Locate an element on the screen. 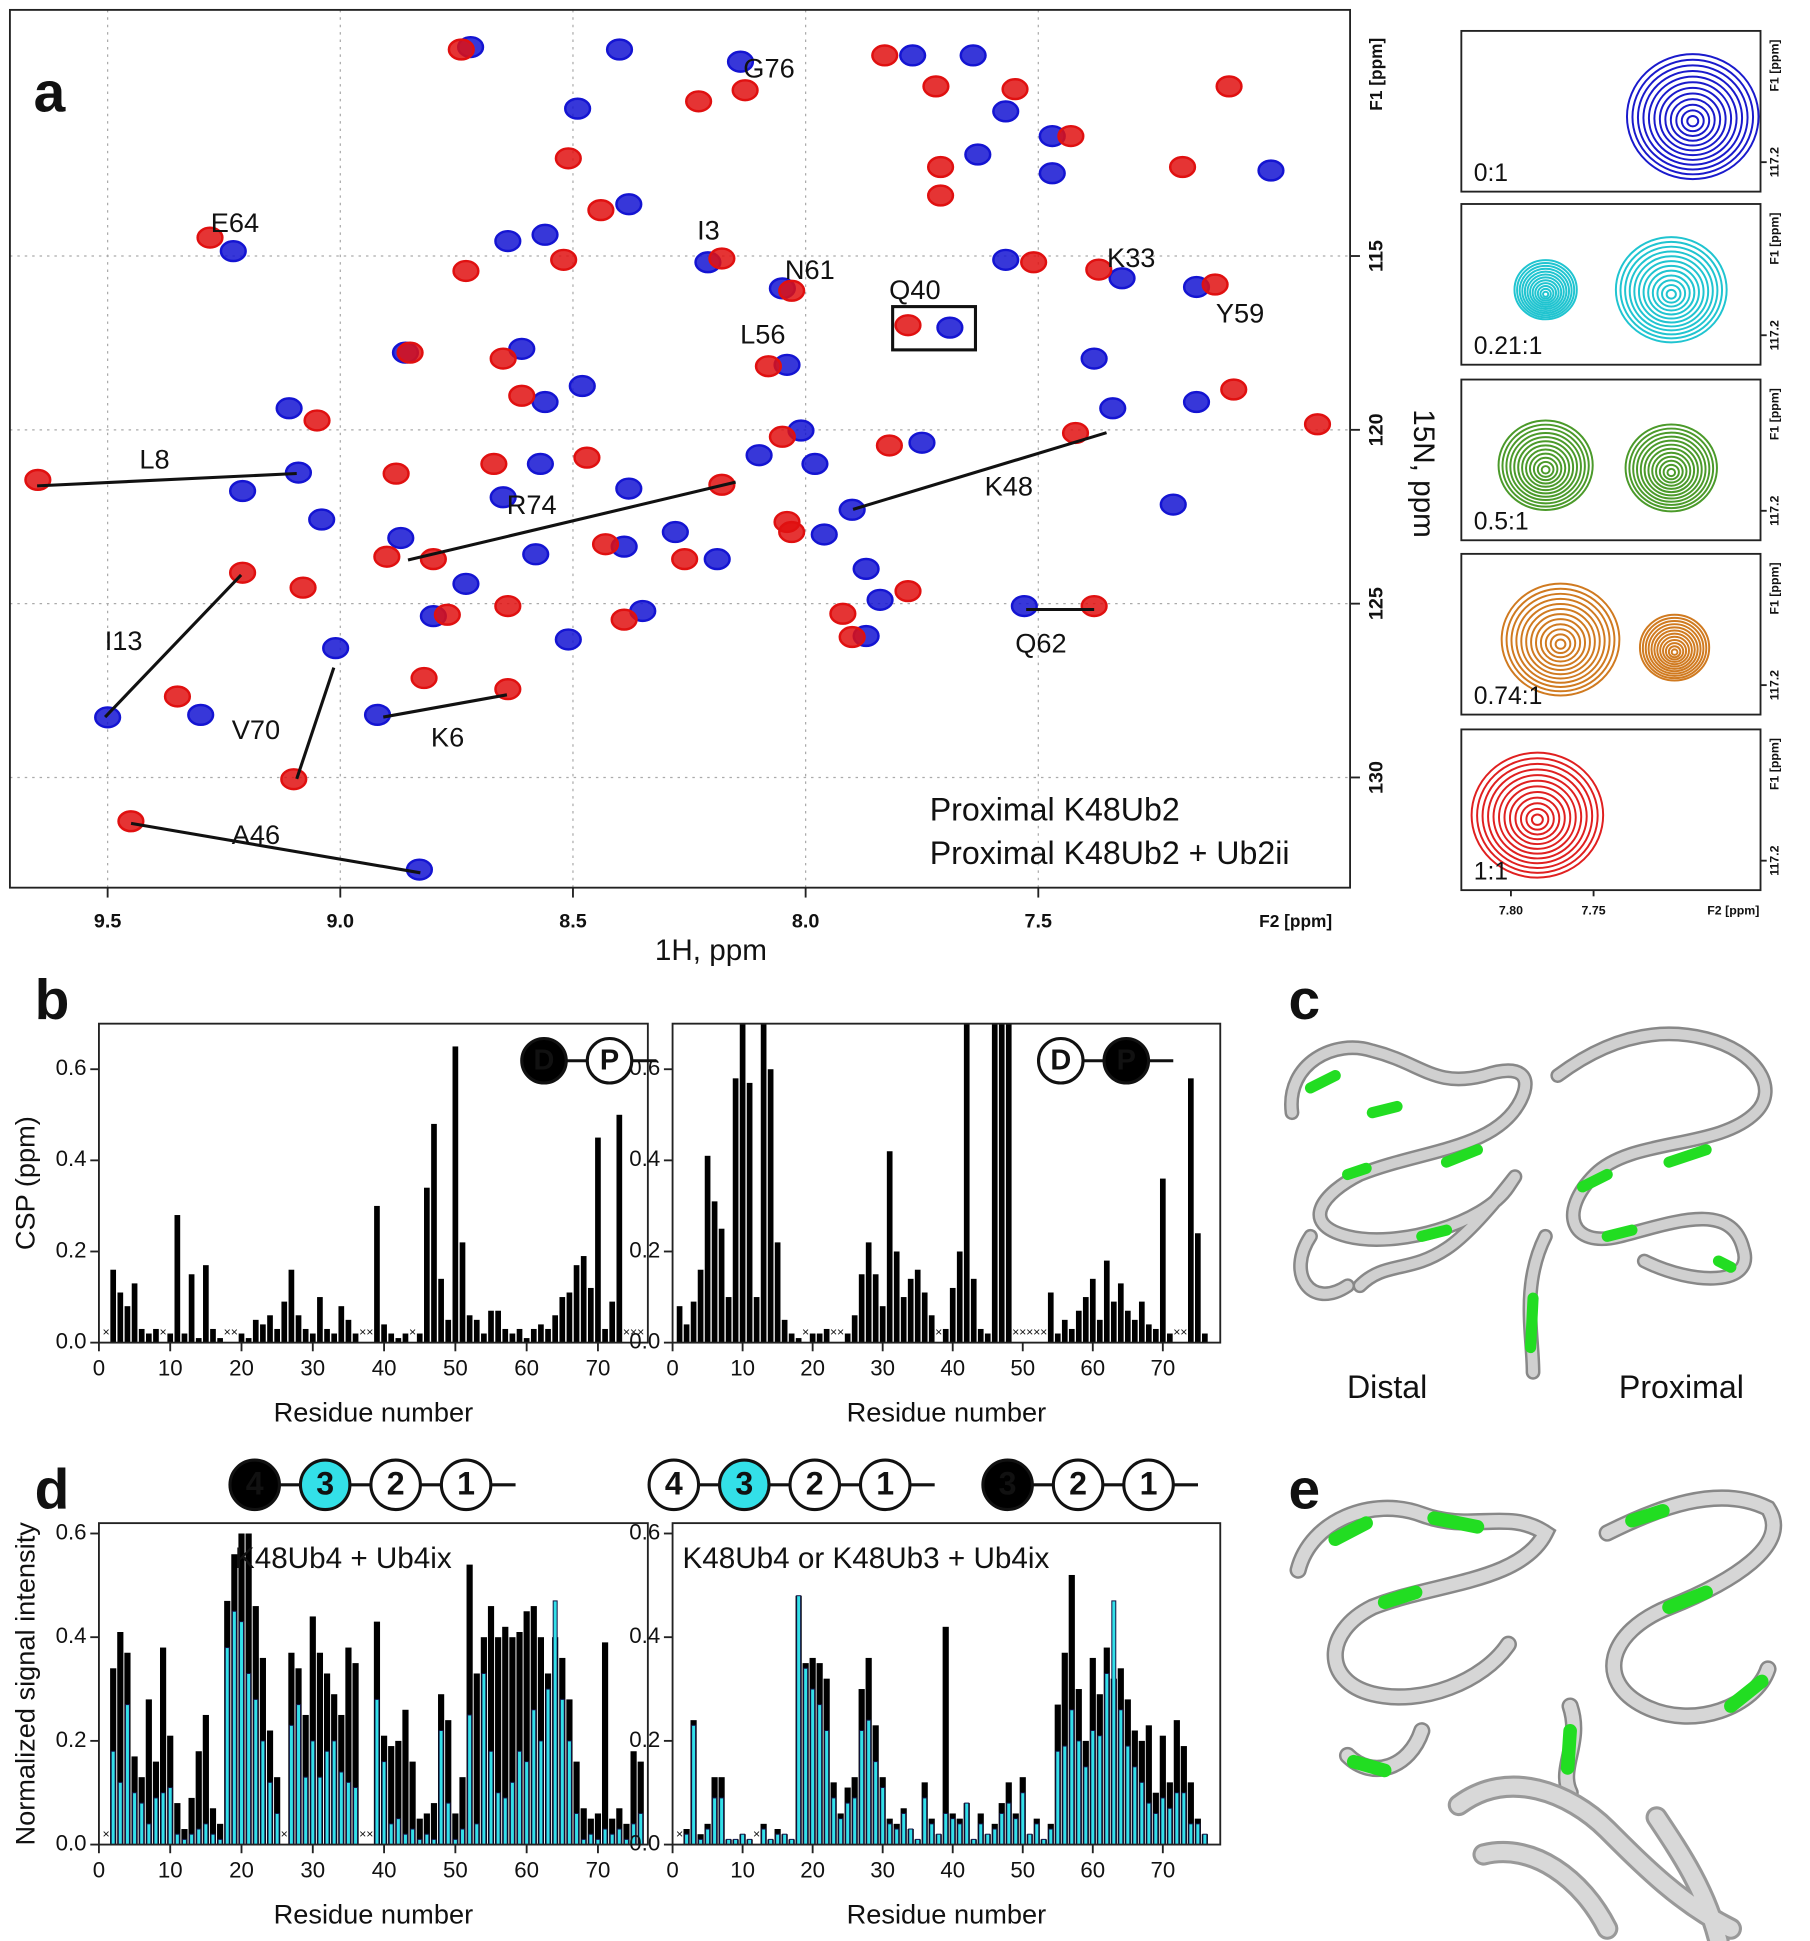  x-tick-label: 50 is located at coordinates (1022, 1870).